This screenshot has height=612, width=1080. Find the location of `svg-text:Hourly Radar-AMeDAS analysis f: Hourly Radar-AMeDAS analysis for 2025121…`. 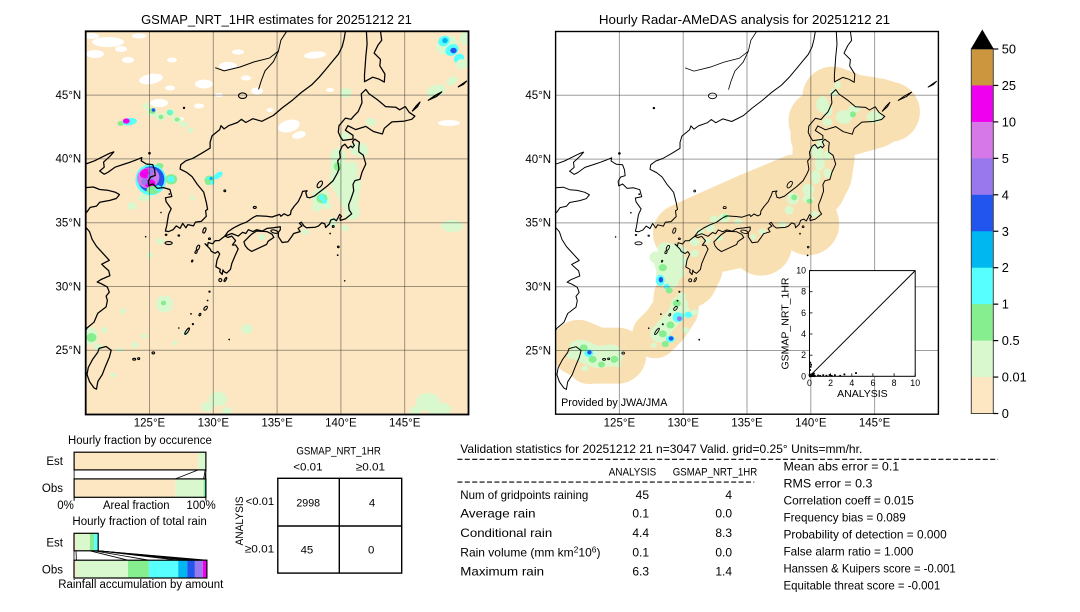

svg-text:Hourly Radar-AMeDAS analysis f: Hourly Radar-AMeDAS analysis for 2025121… is located at coordinates (744, 19).